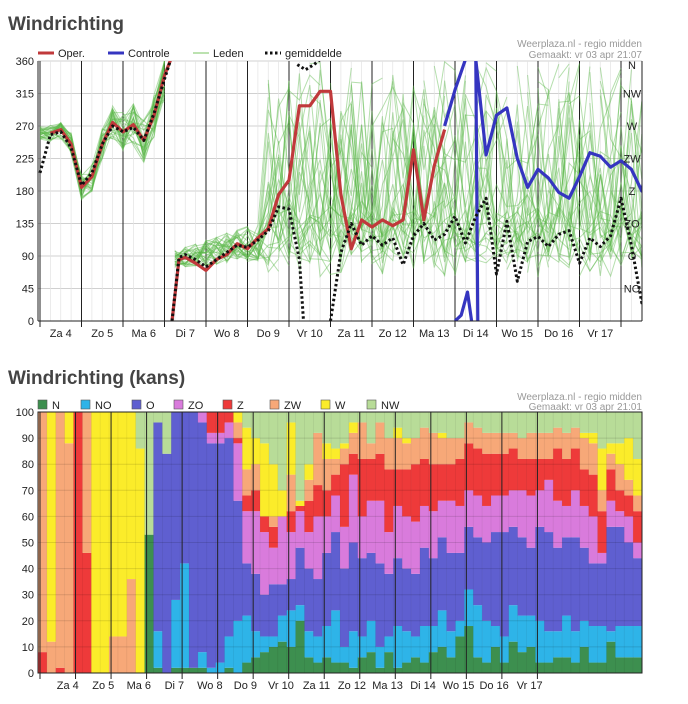  Describe the element at coordinates (150, 406) in the screenshot. I see `legend-item: O` at that location.